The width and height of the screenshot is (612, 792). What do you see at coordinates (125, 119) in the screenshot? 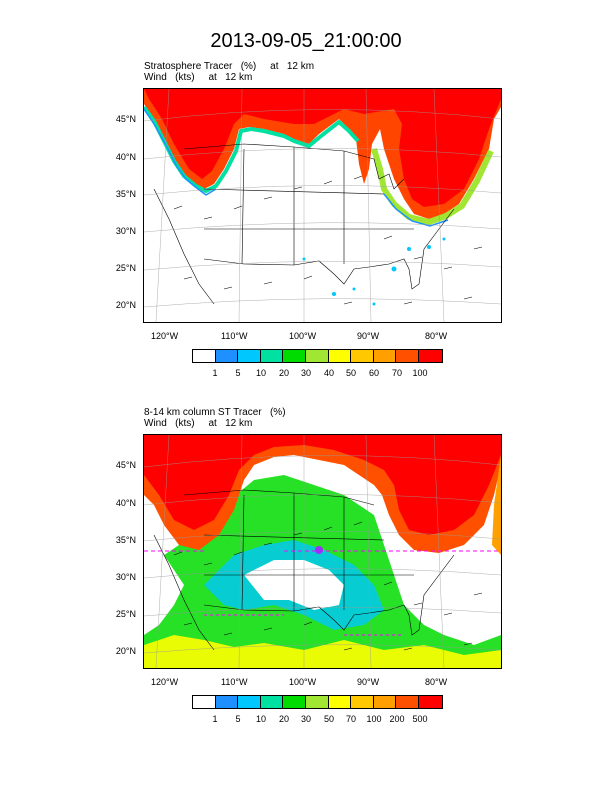
I see `panel1-lat-45: 45°N` at bounding box center [125, 119].